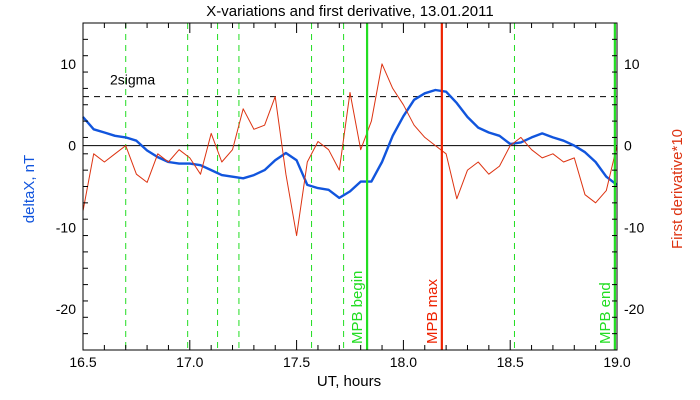 This screenshot has height=400, width=700. I want to click on x-tick-label-2: 17.5, so click(296, 362).